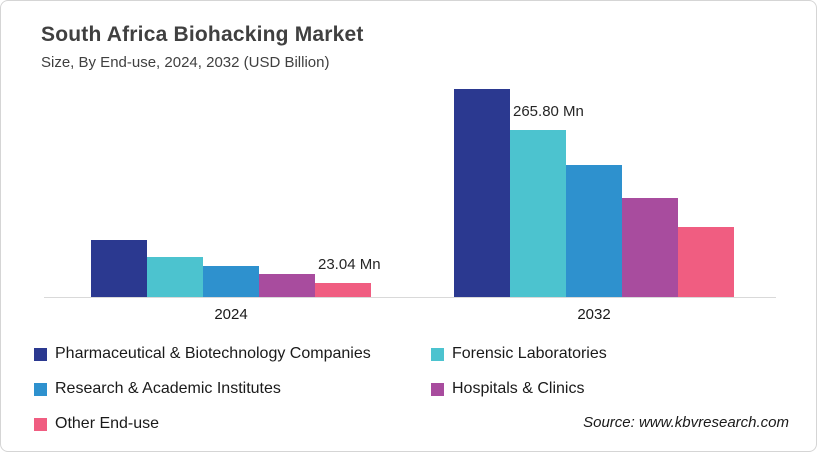 Image resolution: width=817 pixels, height=452 pixels. I want to click on x-tick-2024: 2024, so click(231, 314).